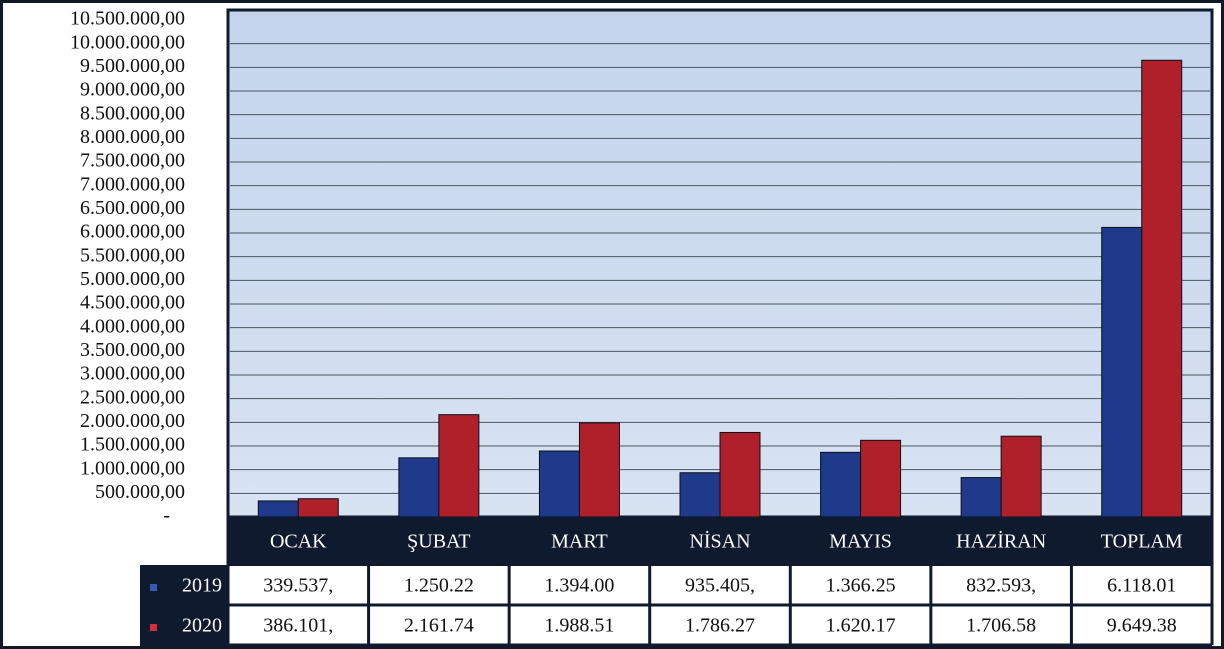 This screenshot has width=1224, height=649. What do you see at coordinates (166, 516) in the screenshot?
I see `y-tick-label: -` at bounding box center [166, 516].